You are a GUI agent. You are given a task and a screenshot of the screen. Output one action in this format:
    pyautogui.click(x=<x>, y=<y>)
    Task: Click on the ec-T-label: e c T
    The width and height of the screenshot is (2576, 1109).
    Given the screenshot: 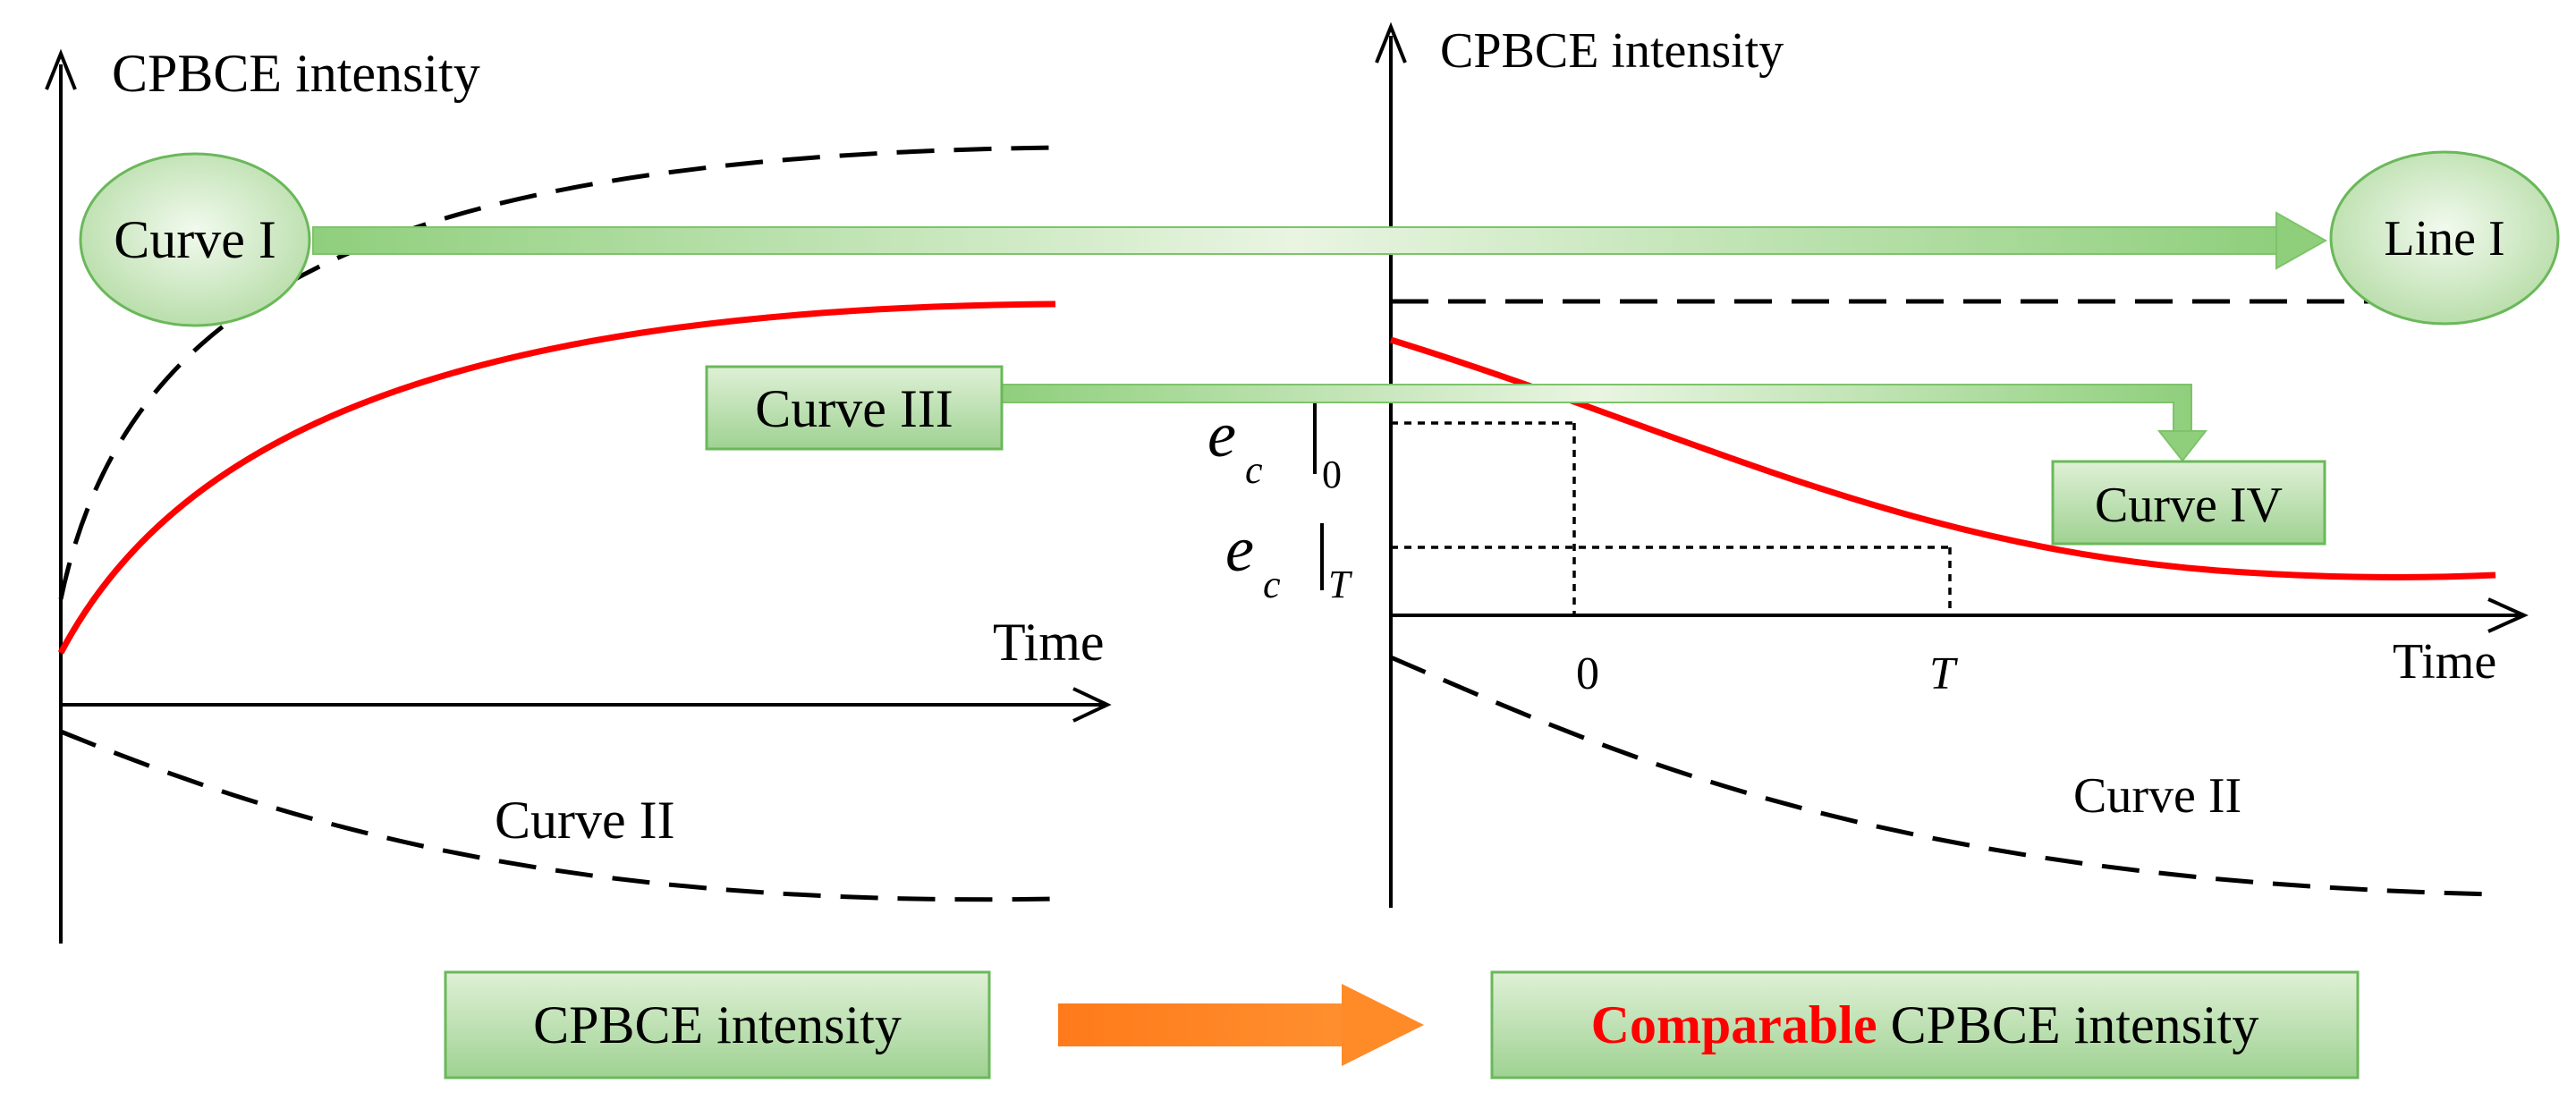 What is the action you would take?
    pyautogui.click(x=1289, y=560)
    